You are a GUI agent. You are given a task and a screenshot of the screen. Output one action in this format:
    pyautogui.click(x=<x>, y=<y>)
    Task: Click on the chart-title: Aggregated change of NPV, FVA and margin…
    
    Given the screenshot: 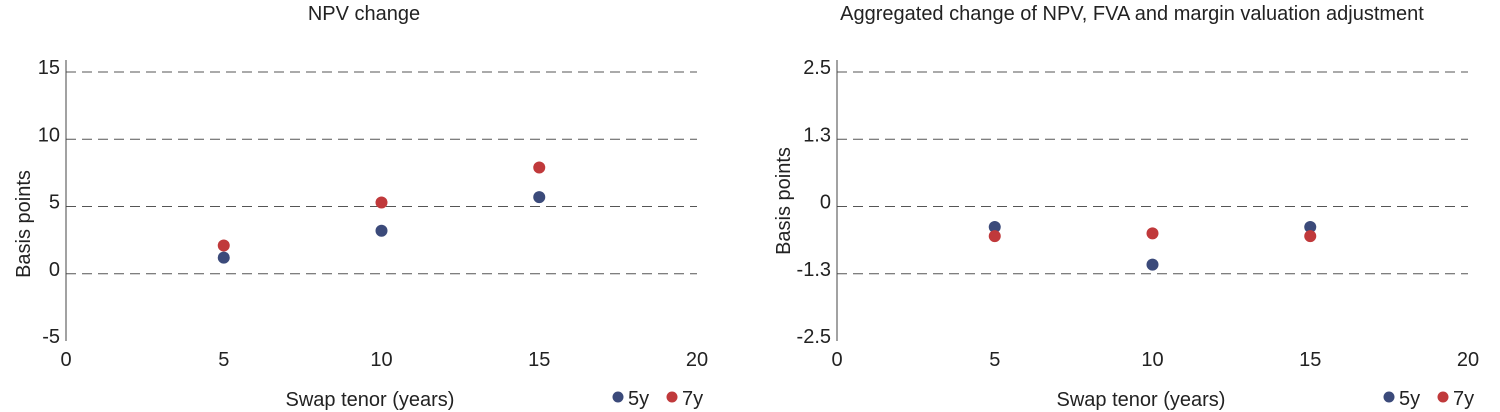 What is the action you would take?
    pyautogui.click(x=1132, y=14)
    